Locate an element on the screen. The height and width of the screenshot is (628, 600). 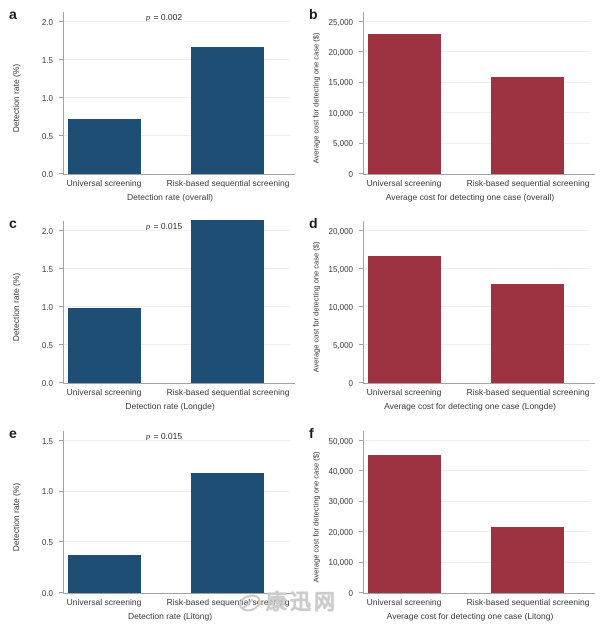
panel-letter: e is located at coordinates (13, 433).